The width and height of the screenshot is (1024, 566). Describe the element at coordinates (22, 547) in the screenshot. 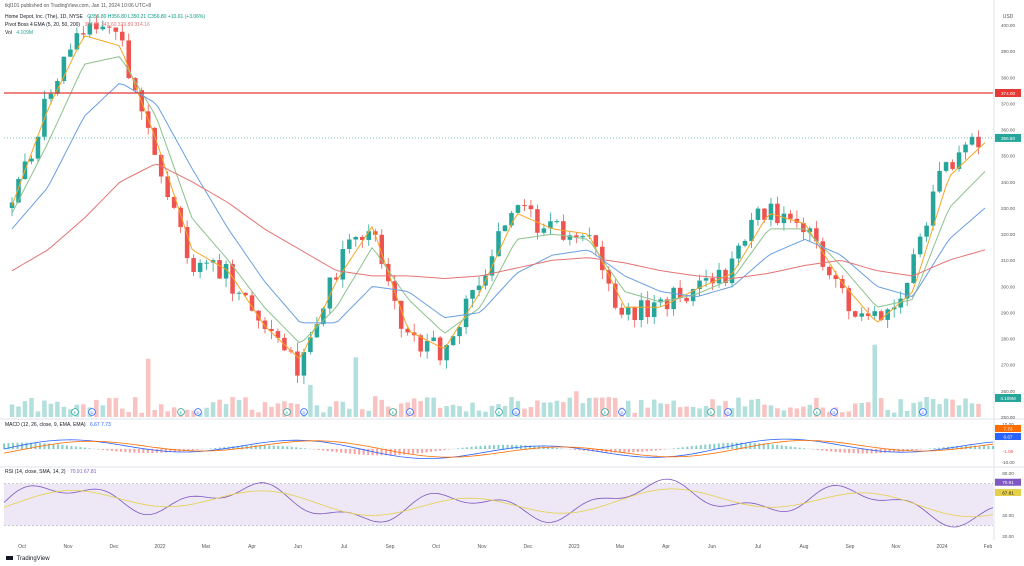

I see `x-tick-label: Oct` at that location.